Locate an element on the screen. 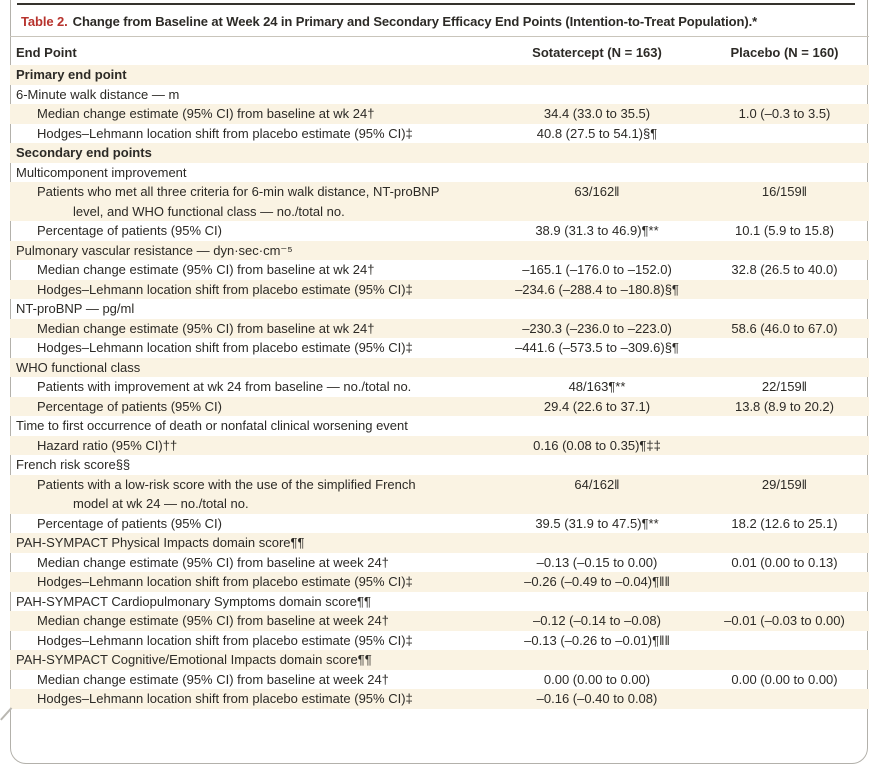  page-curl-artifact is located at coordinates (6, 713).